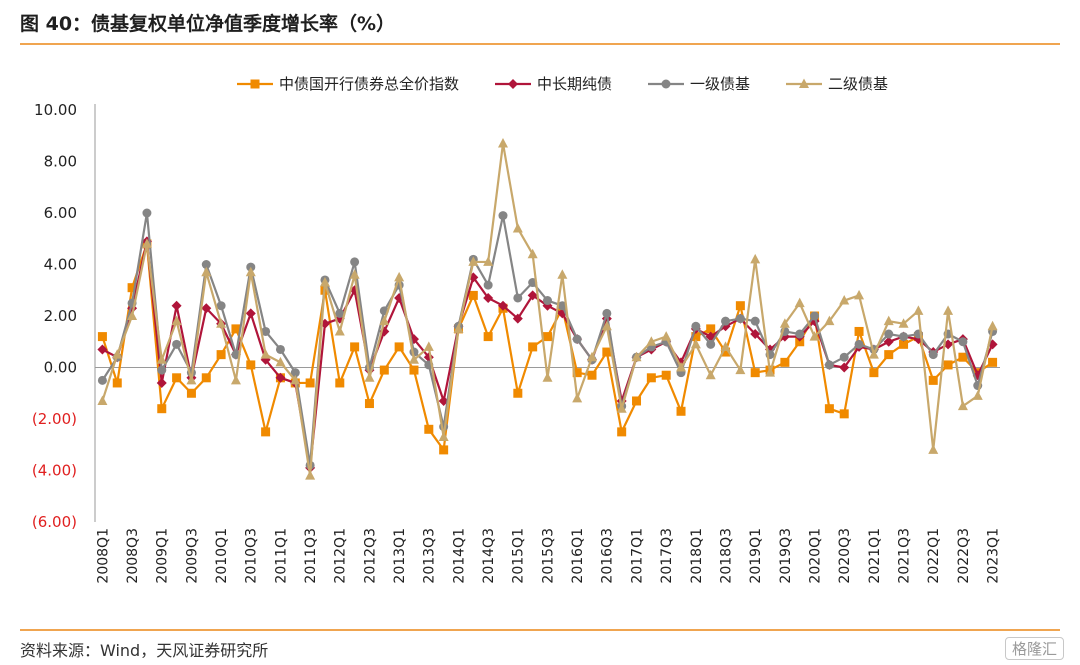  What do you see at coordinates (993, 556) in the screenshot?
I see `x-tick-label: 2023Q1` at bounding box center [993, 556].